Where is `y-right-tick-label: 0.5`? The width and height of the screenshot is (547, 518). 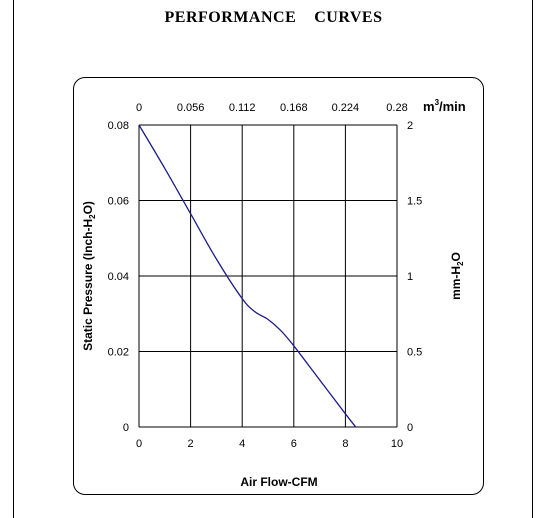 y-right-tick-label: 0.5 is located at coordinates (414, 353).